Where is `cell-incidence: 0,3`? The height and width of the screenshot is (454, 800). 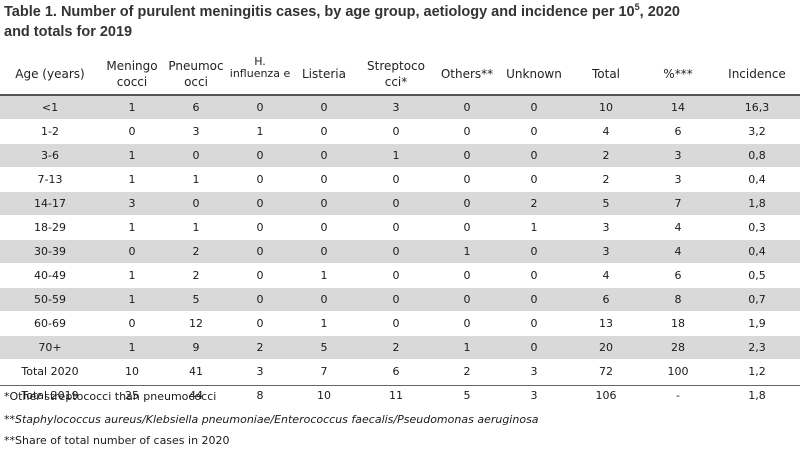 cell-incidence: 0,3 is located at coordinates (757, 227).